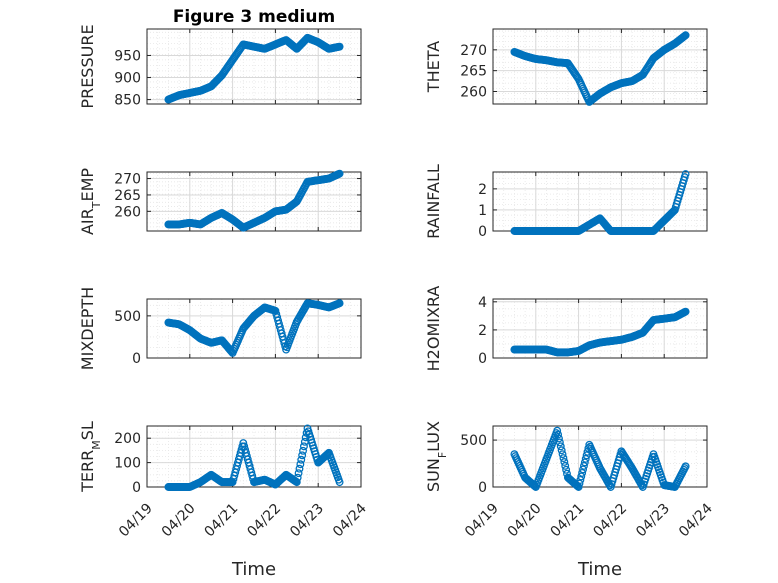 The height and width of the screenshot is (583, 778). Describe the element at coordinates (127, 56) in the screenshot. I see `y-tick-label: 950` at that location.